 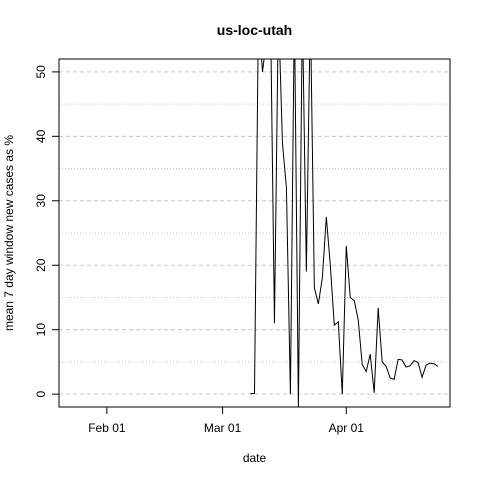 I want to click on x-axis: Feb 01 Mar 01 Apr 01, so click(x=226, y=421).